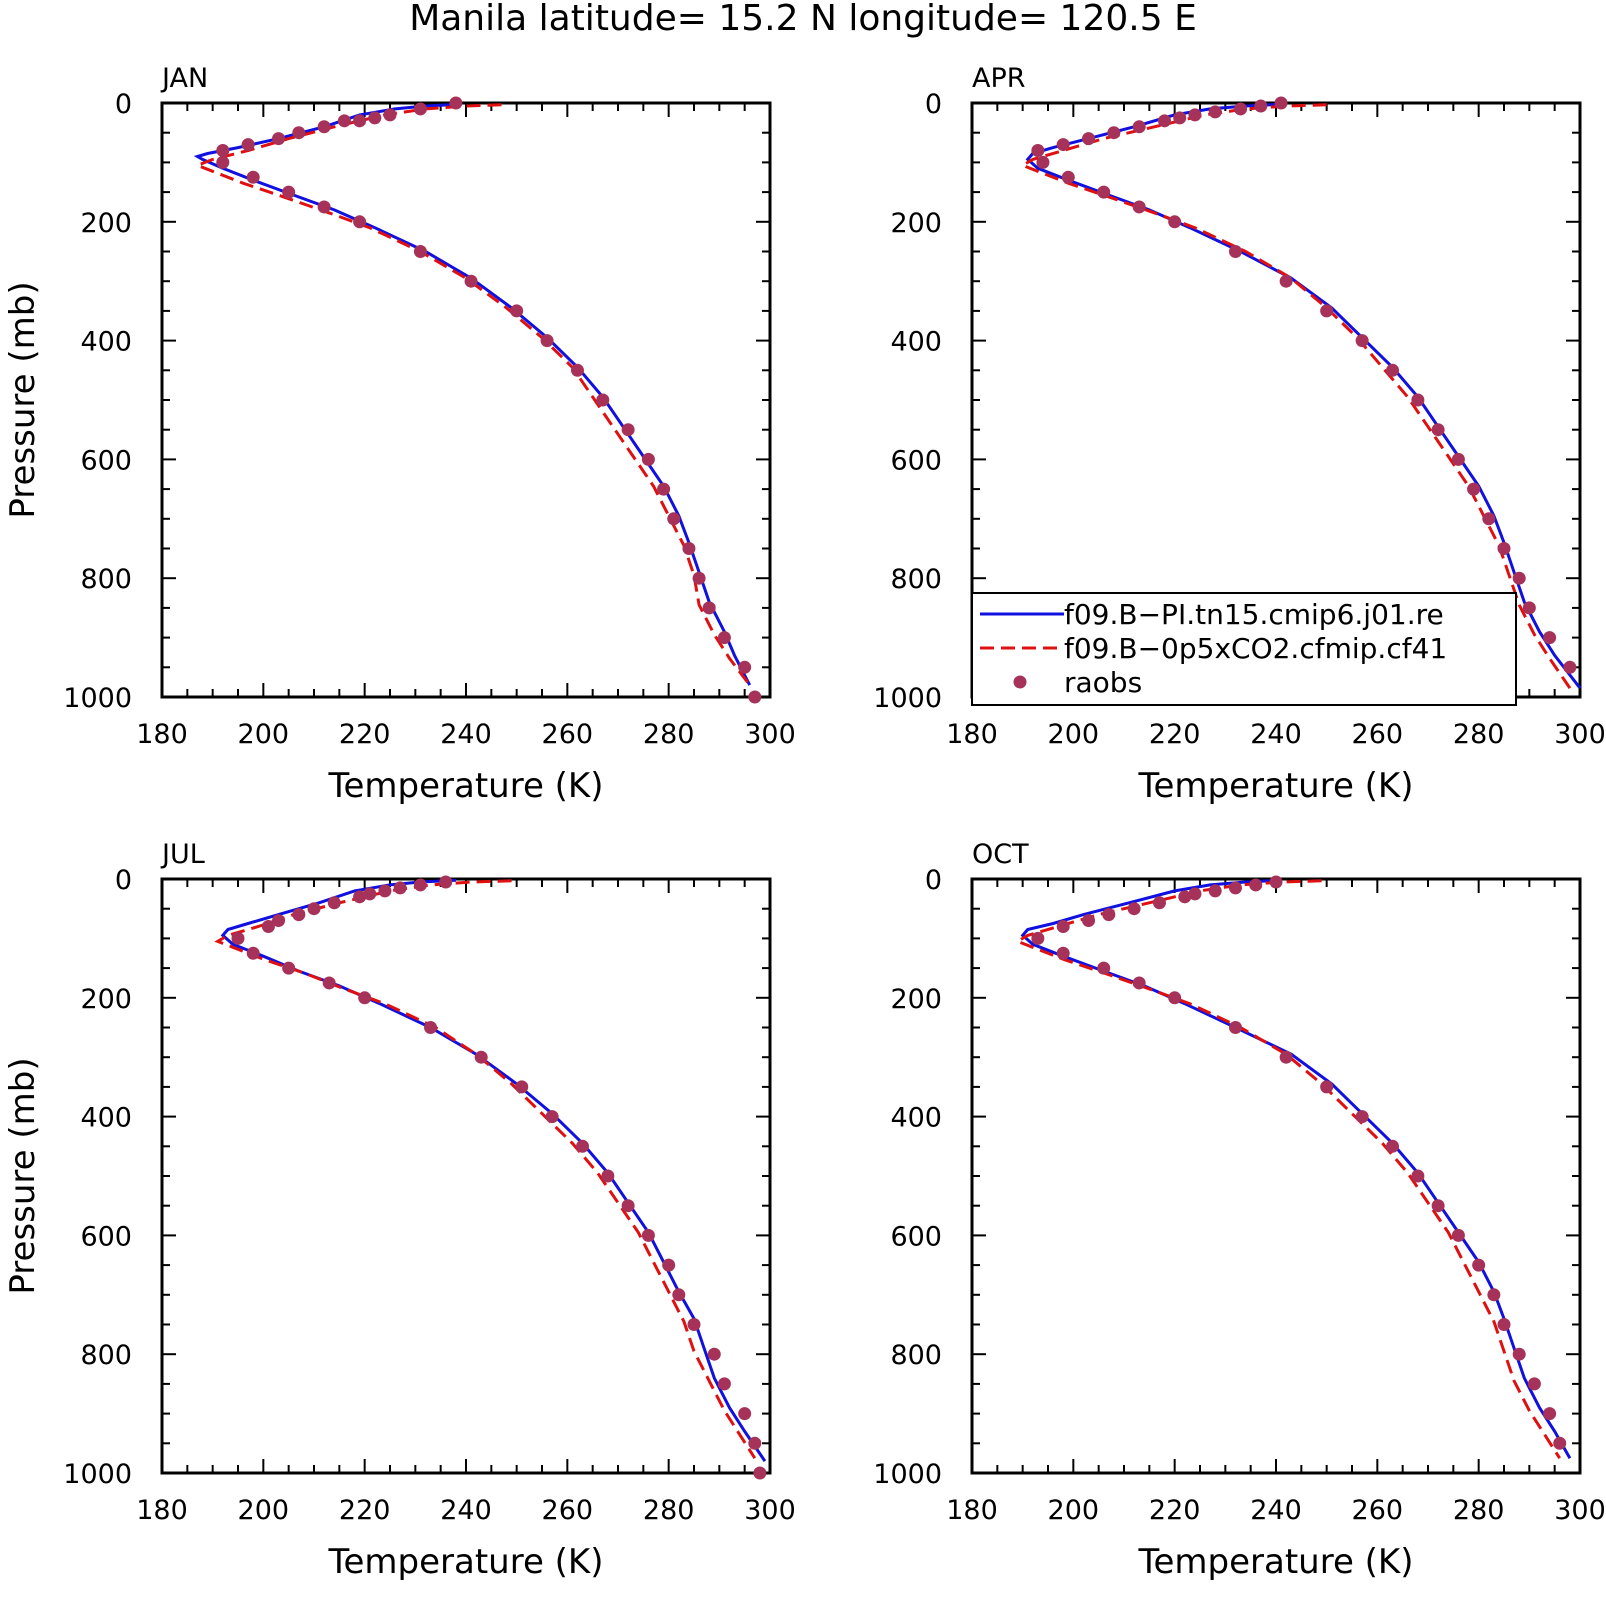  Describe the element at coordinates (1244, 649) in the screenshot. I see `legend-box` at that location.